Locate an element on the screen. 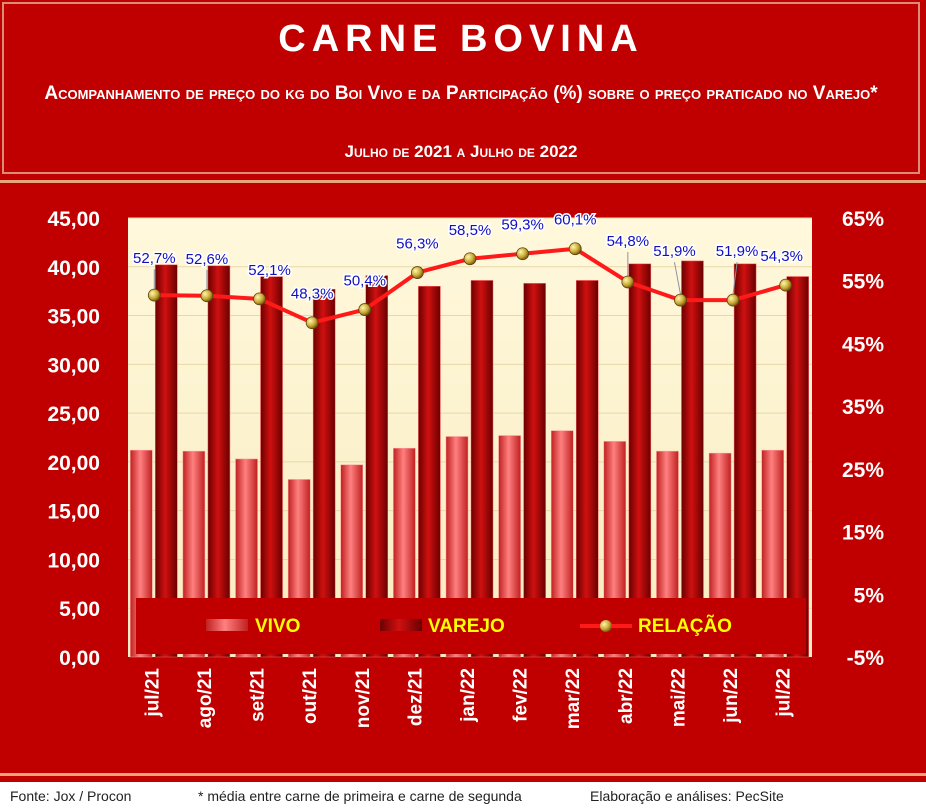 This screenshot has width=926, height=810. relacao-data-label: 50,4% is located at coordinates (364, 281).